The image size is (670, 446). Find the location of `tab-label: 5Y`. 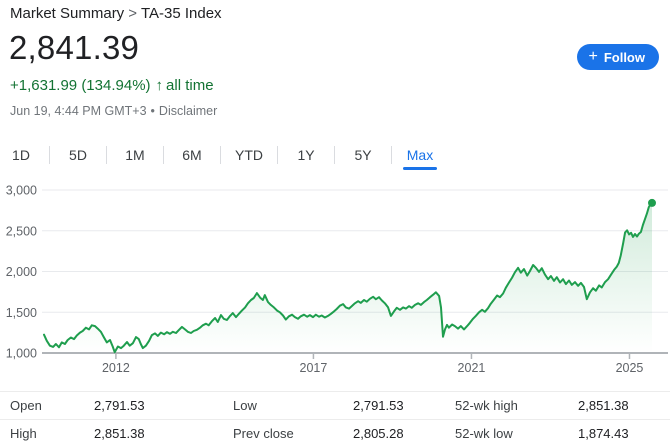

tab-label: 5Y is located at coordinates (363, 155).